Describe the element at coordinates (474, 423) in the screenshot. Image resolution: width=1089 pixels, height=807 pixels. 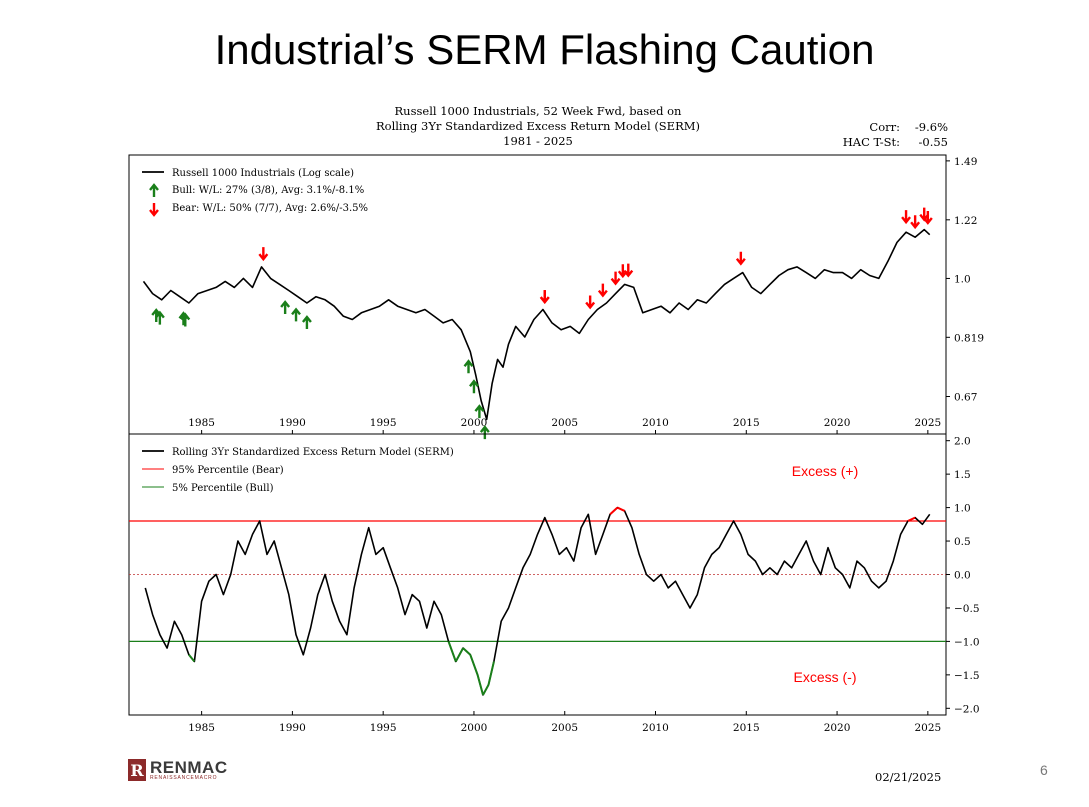
I see `price-x-tick-label: 2000` at that location.